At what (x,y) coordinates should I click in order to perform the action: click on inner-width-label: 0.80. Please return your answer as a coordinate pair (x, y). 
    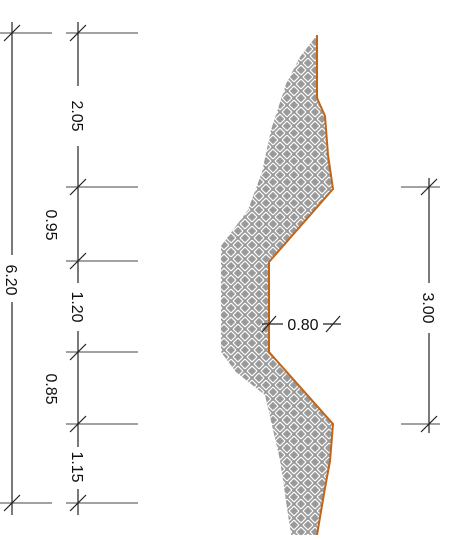
    Looking at the image, I should click on (302, 325).